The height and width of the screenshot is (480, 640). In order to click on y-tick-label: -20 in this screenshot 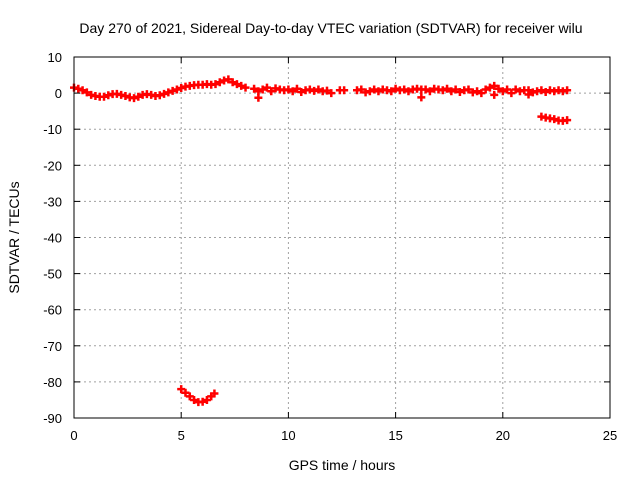, I will do `click(52, 165)`.